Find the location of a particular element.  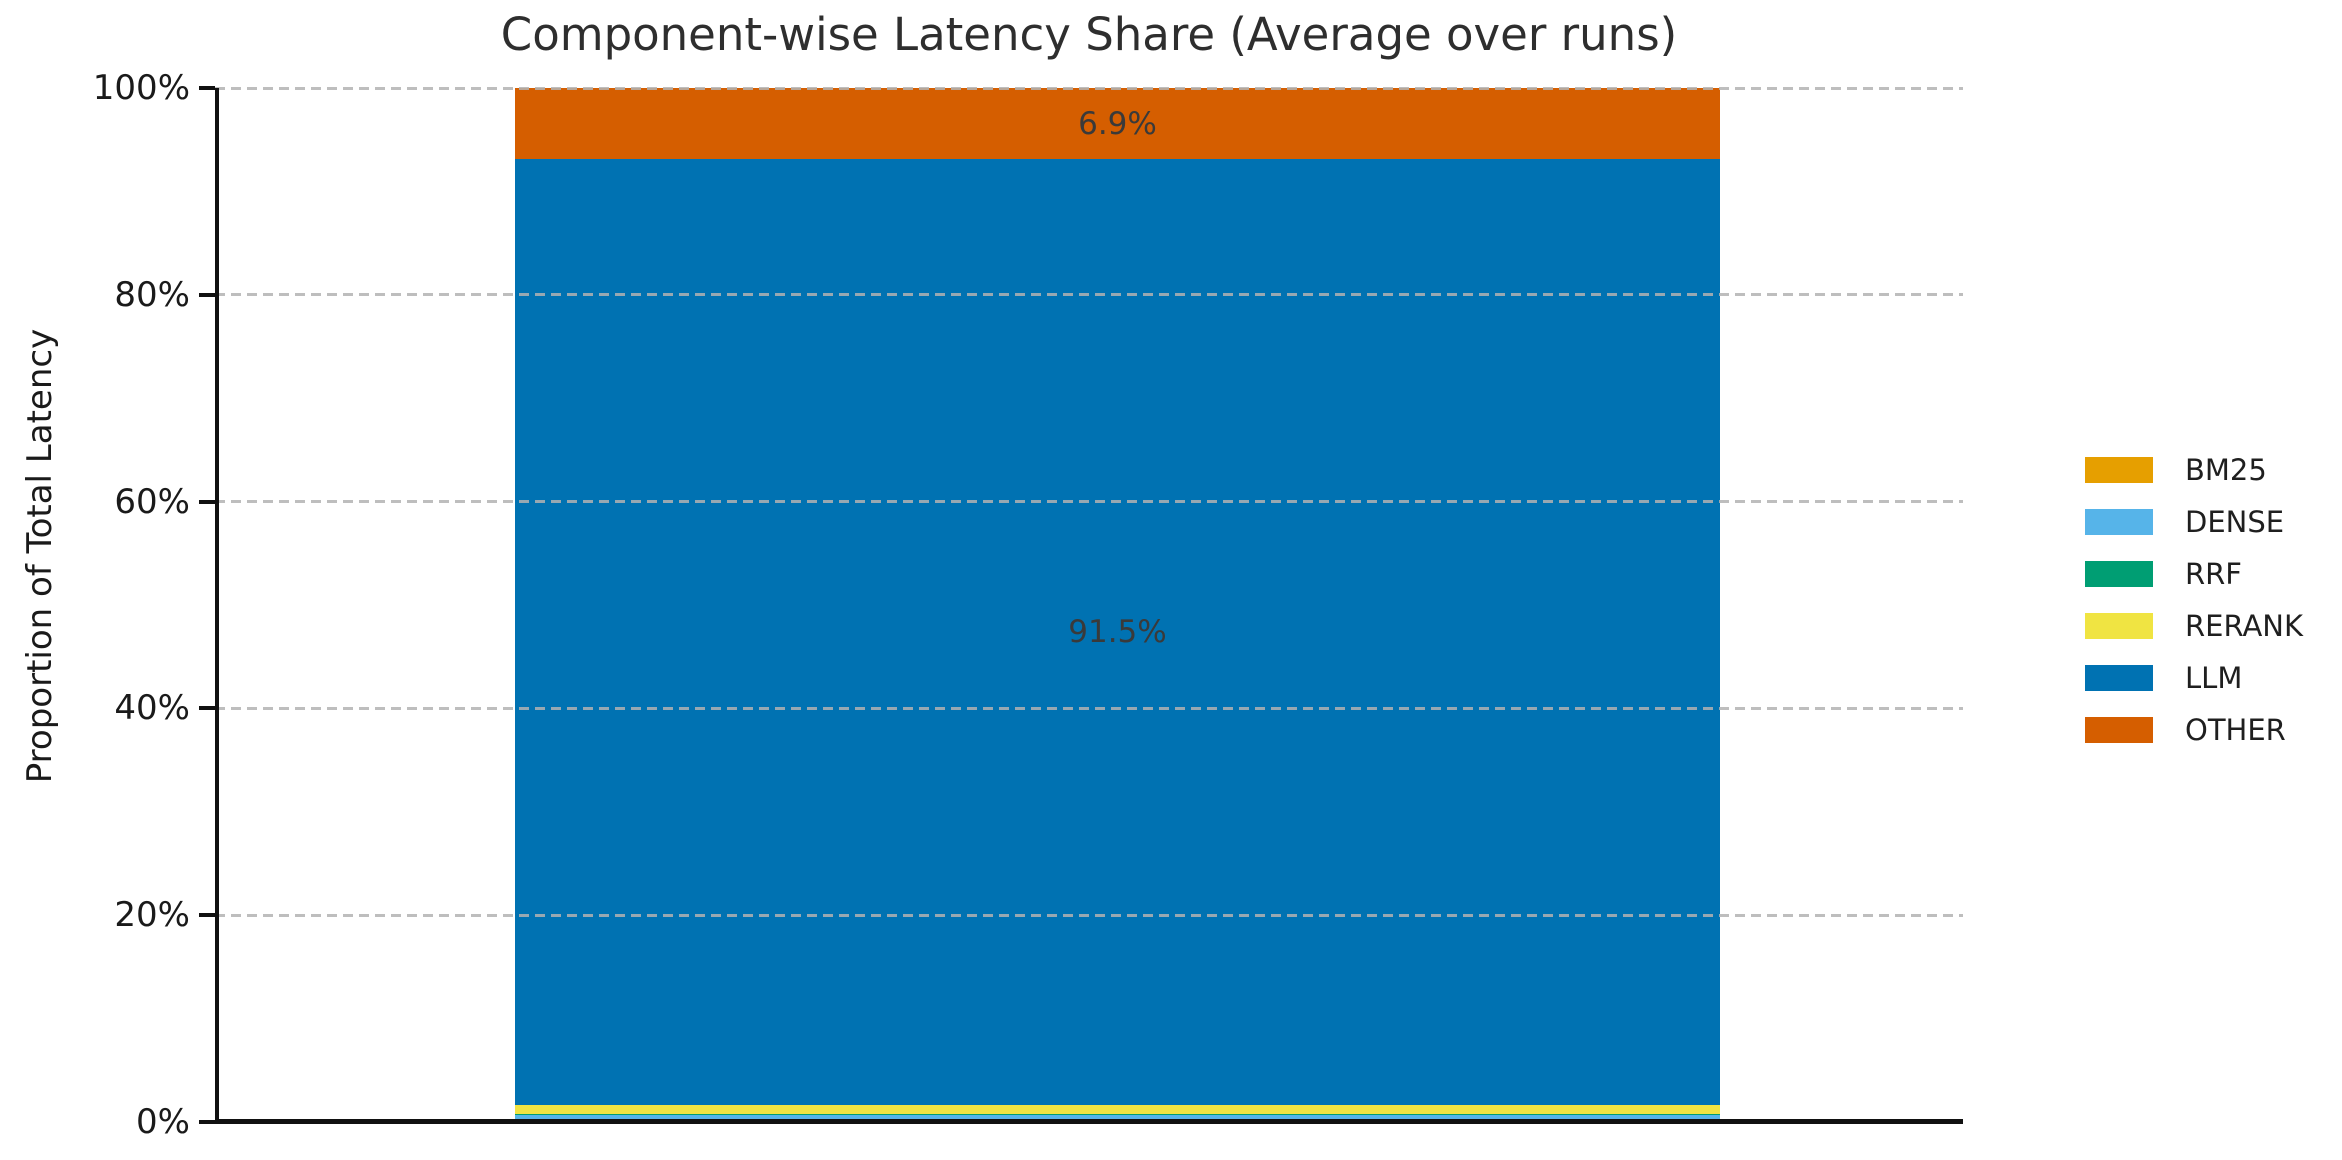

gridline-20% is located at coordinates (1089, 915).